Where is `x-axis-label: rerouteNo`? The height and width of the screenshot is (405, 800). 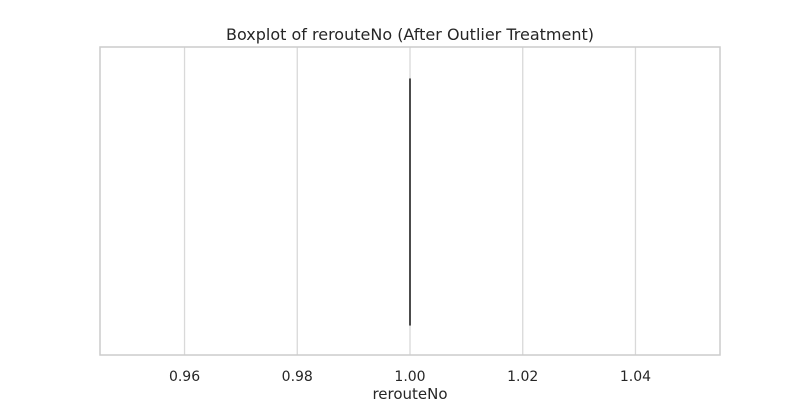 x-axis-label: rerouteNo is located at coordinates (409, 392).